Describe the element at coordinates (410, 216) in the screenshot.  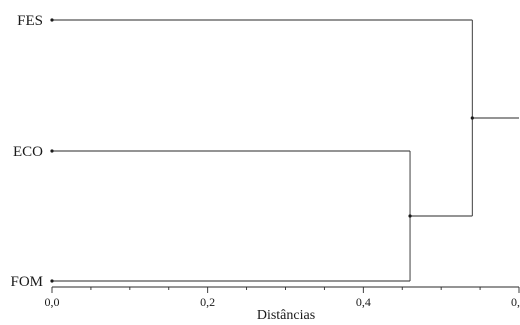
I see `node-m1` at that location.